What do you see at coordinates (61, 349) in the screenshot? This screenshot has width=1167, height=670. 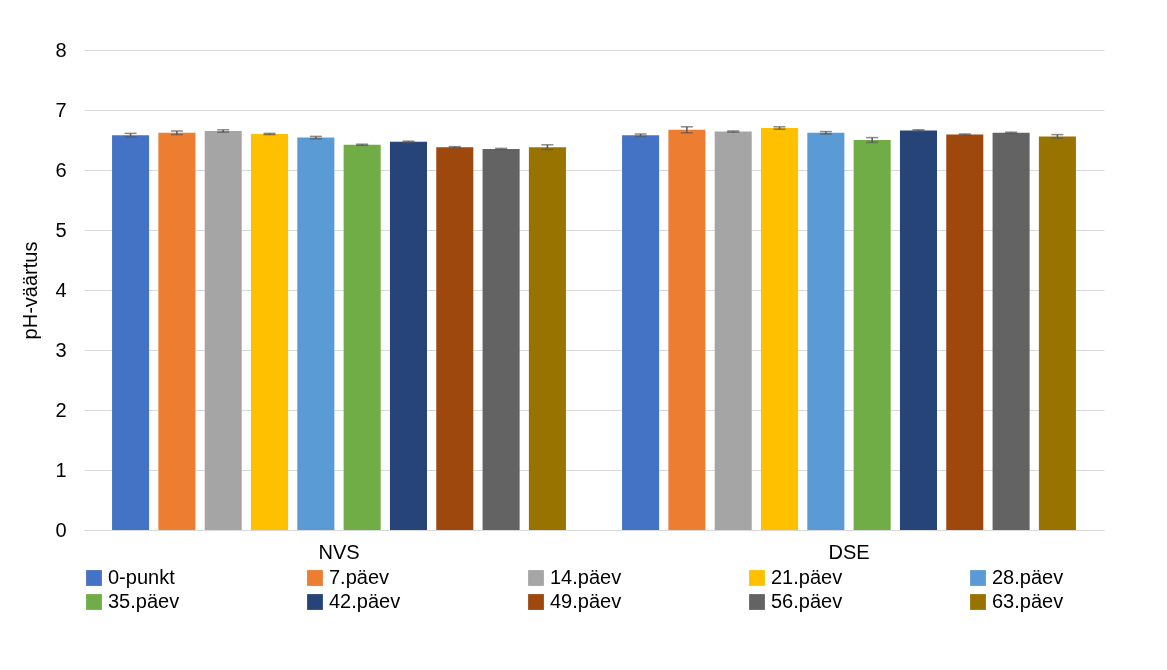 I see `y-tick-label: 3` at bounding box center [61, 349].